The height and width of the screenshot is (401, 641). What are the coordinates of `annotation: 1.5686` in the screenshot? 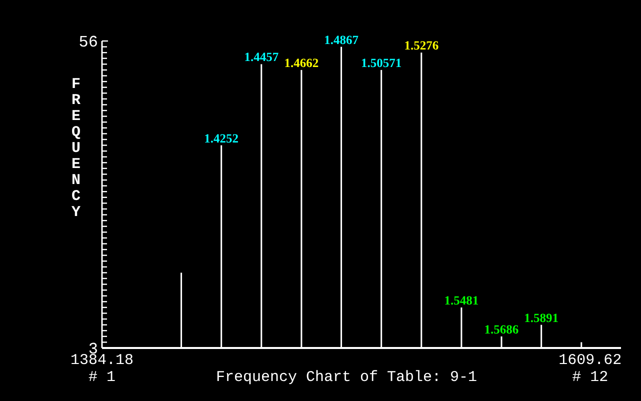 It's located at (501, 329).